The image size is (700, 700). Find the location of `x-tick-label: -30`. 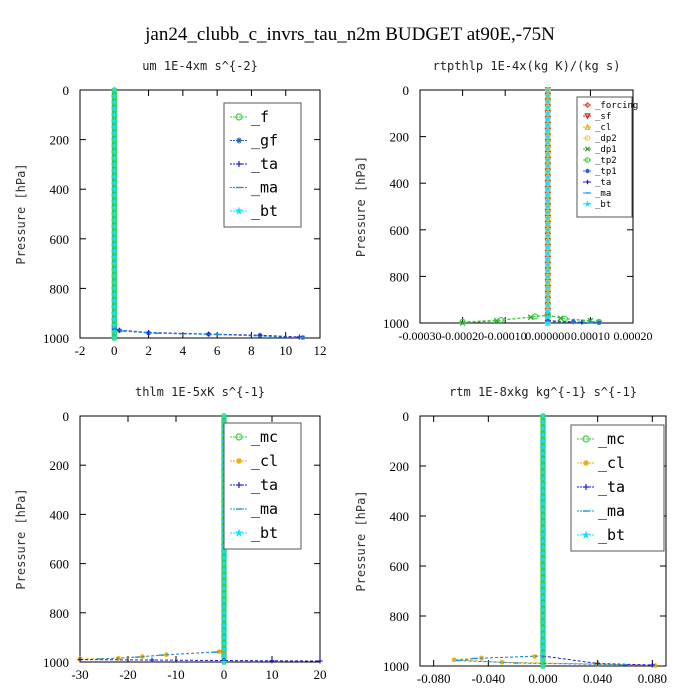

x-tick-label: -30 is located at coordinates (79, 674).